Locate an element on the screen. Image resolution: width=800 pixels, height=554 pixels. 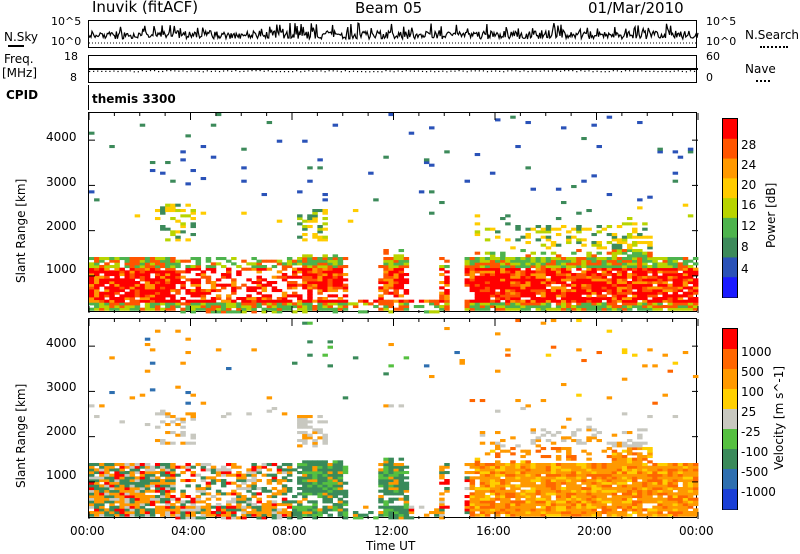
velocity-cb-tick-25: 25 is located at coordinates (749, 412).